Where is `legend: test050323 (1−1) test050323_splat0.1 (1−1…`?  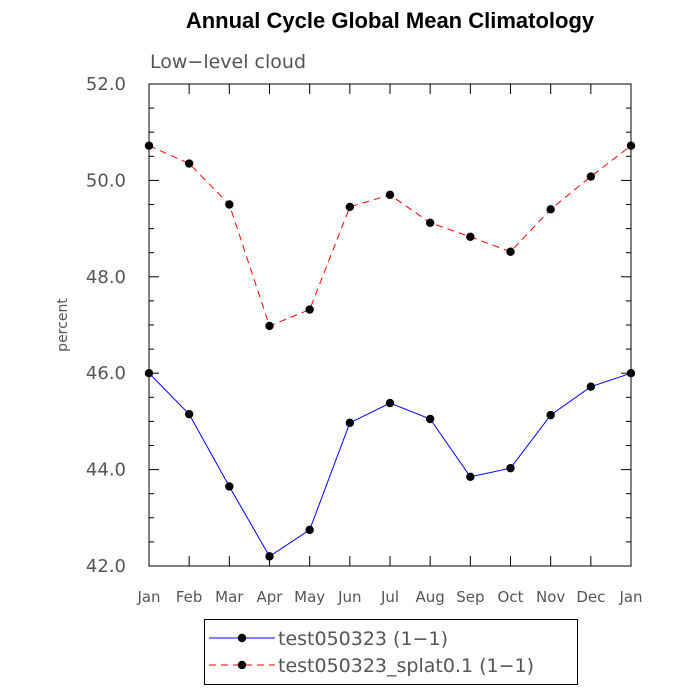
legend: test050323 (1−1) test050323_splat0.1 (1−1… is located at coordinates (391, 652).